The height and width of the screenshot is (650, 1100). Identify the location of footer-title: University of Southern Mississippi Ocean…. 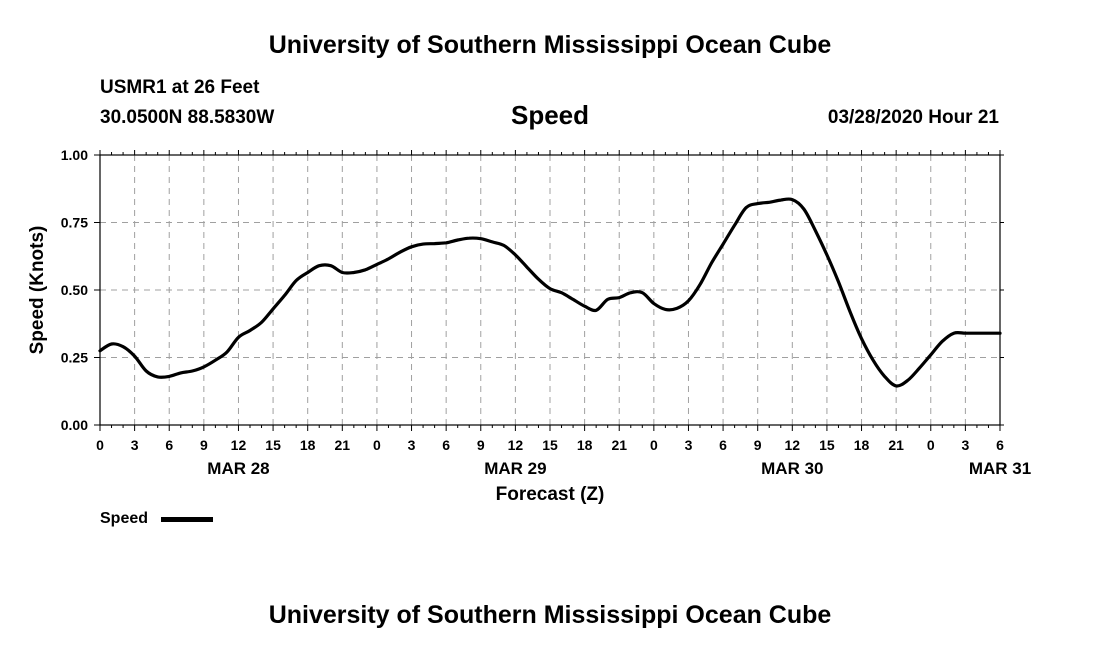
(550, 615).